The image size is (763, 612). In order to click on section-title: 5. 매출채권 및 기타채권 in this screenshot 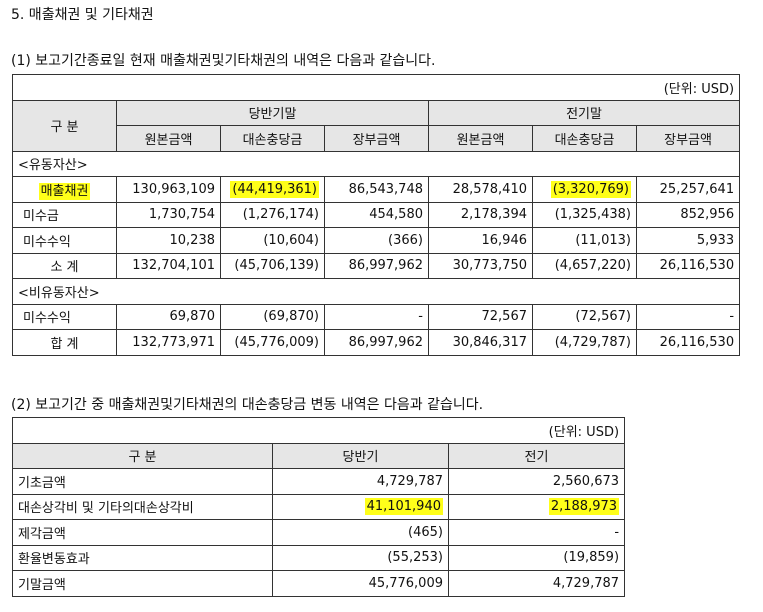, I will do `click(82, 15)`.